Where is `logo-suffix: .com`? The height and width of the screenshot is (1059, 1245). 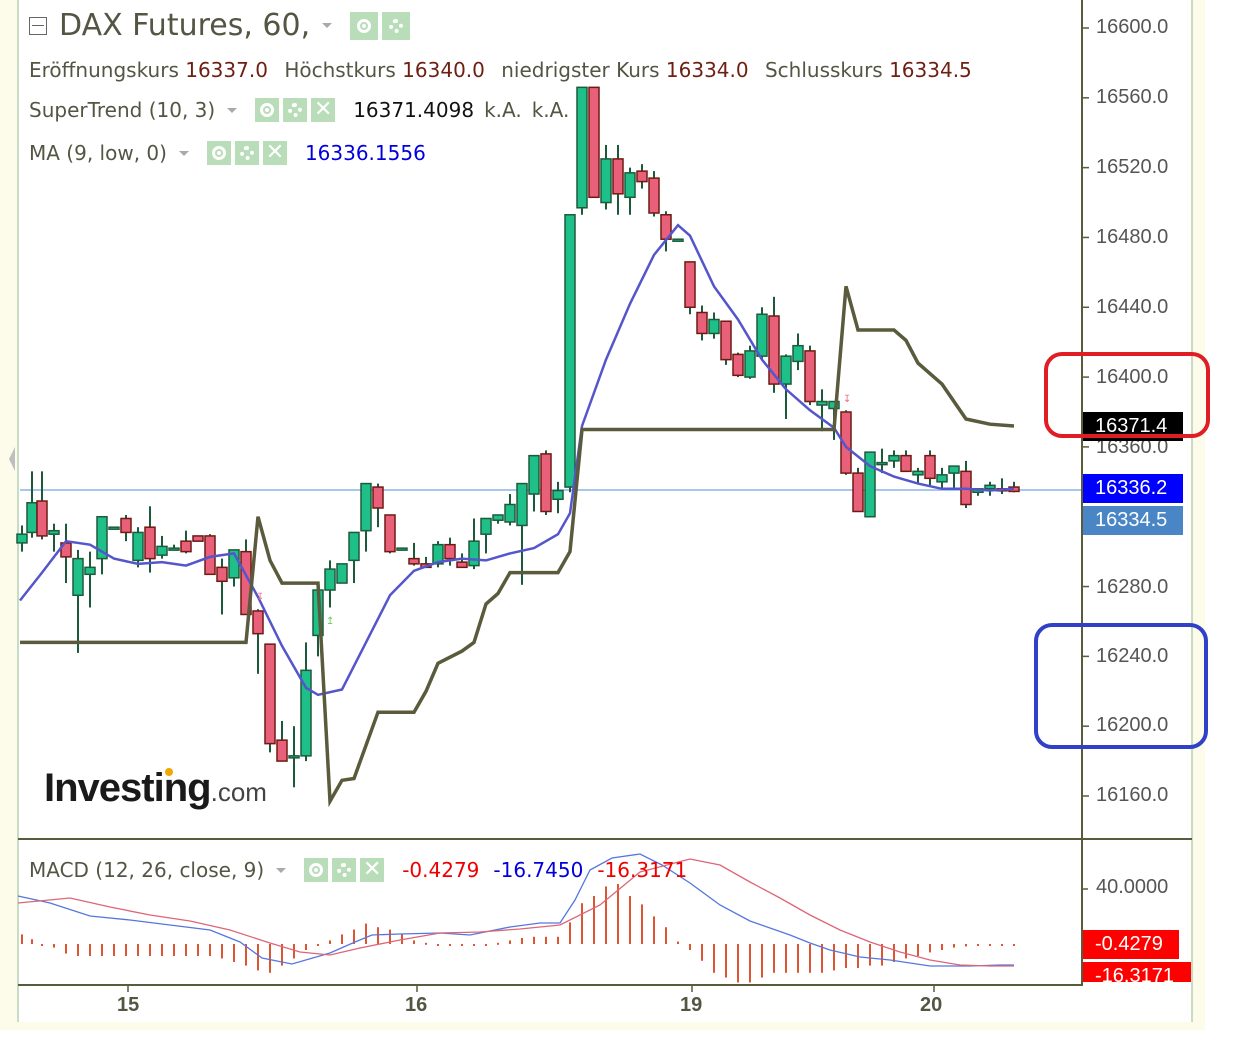
logo-suffix: .com is located at coordinates (238, 792).